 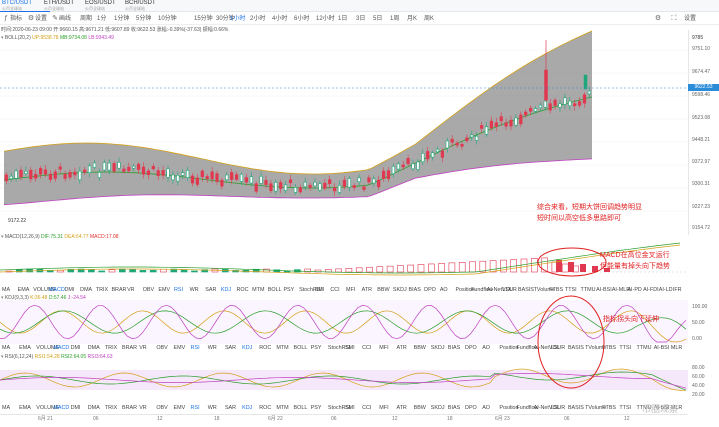 I want to click on indicator-tab-fr: FR, so click(x=678, y=290).